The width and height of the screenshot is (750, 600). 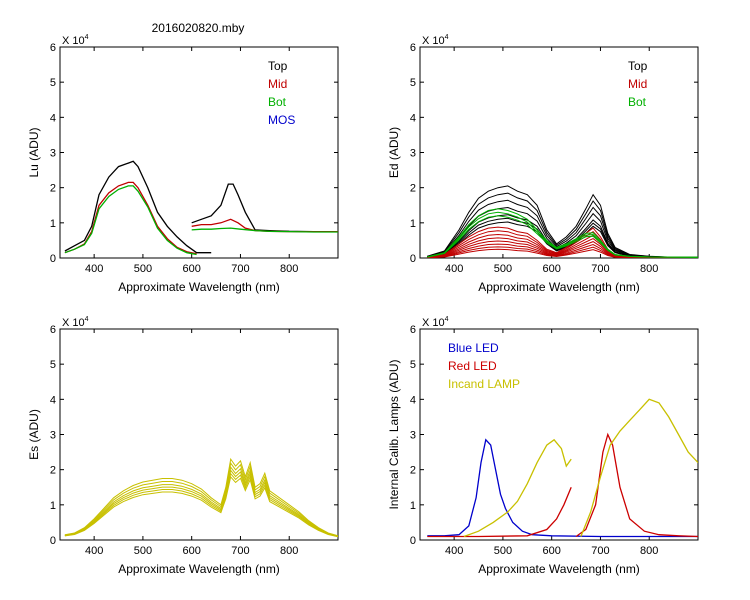 I want to click on figure-title: 2016020820.mby, so click(x=198, y=28).